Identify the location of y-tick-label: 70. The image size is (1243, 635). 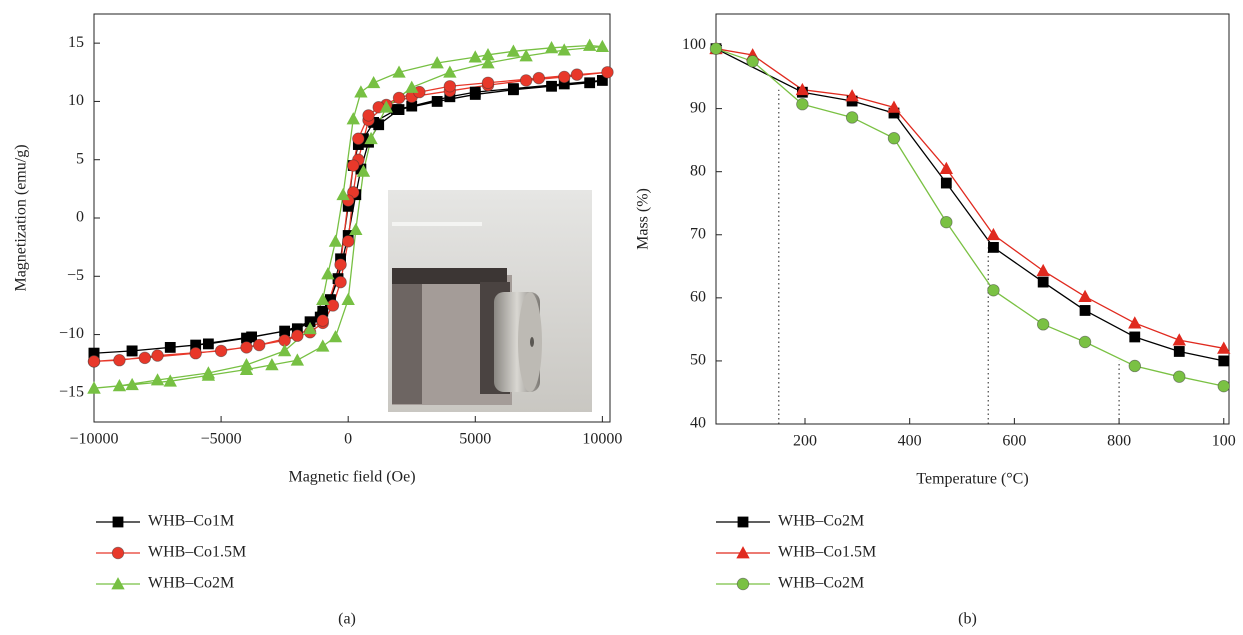
(698, 233).